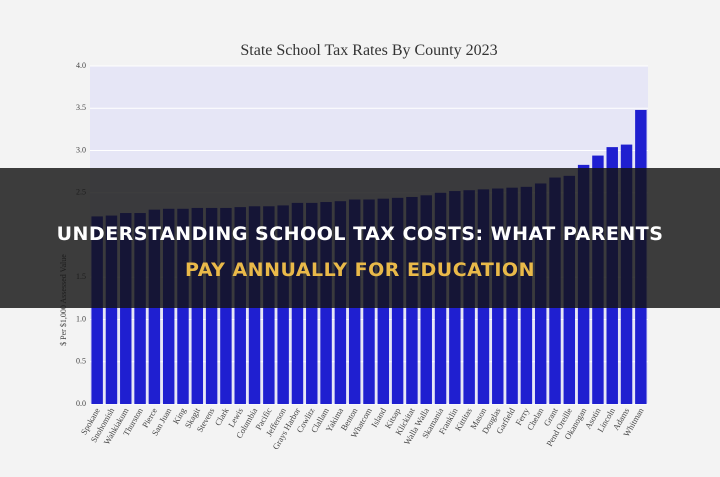  Describe the element at coordinates (81, 107) in the screenshot. I see `y-tick-label: 3.5` at that location.